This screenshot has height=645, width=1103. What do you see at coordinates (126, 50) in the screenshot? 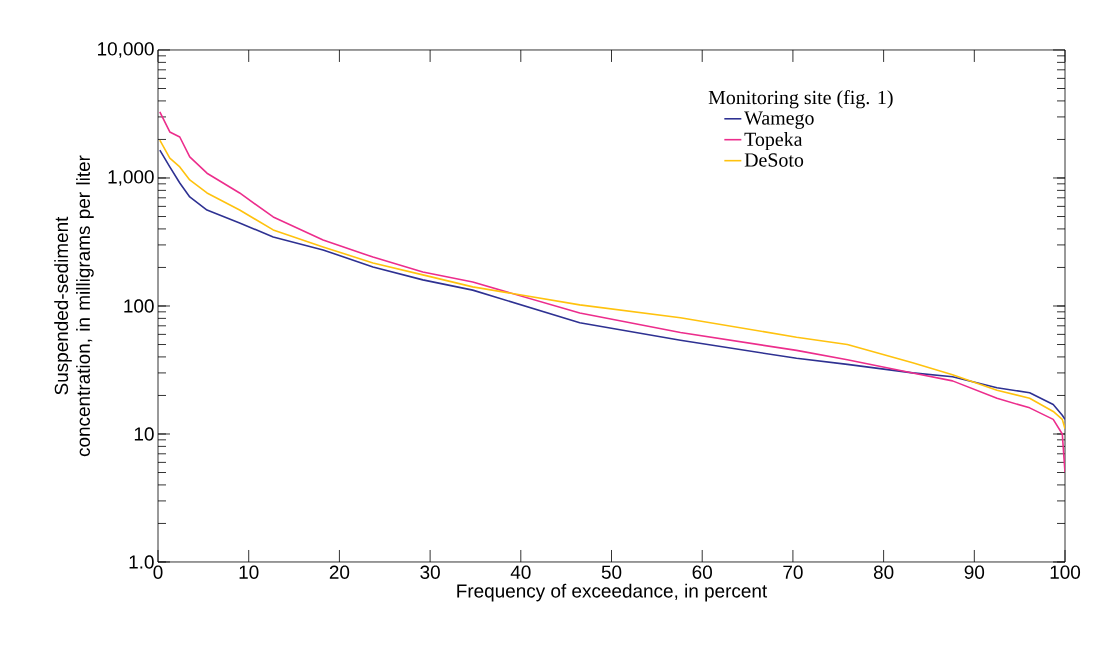
I see `y-tick-label: 10,000` at bounding box center [126, 50].